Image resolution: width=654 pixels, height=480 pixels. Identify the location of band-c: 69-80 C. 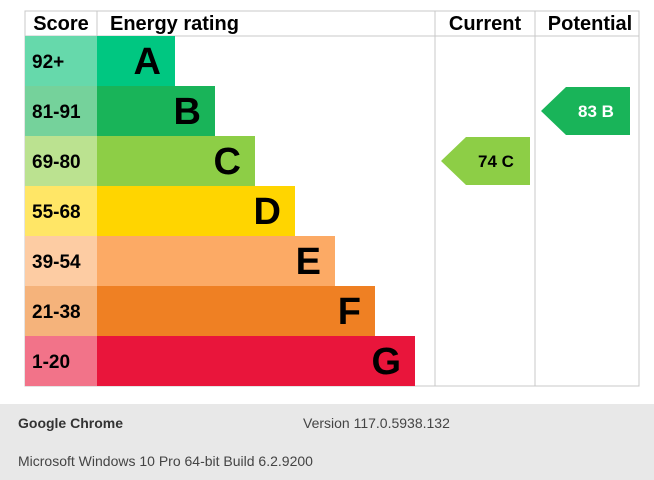
(140, 161).